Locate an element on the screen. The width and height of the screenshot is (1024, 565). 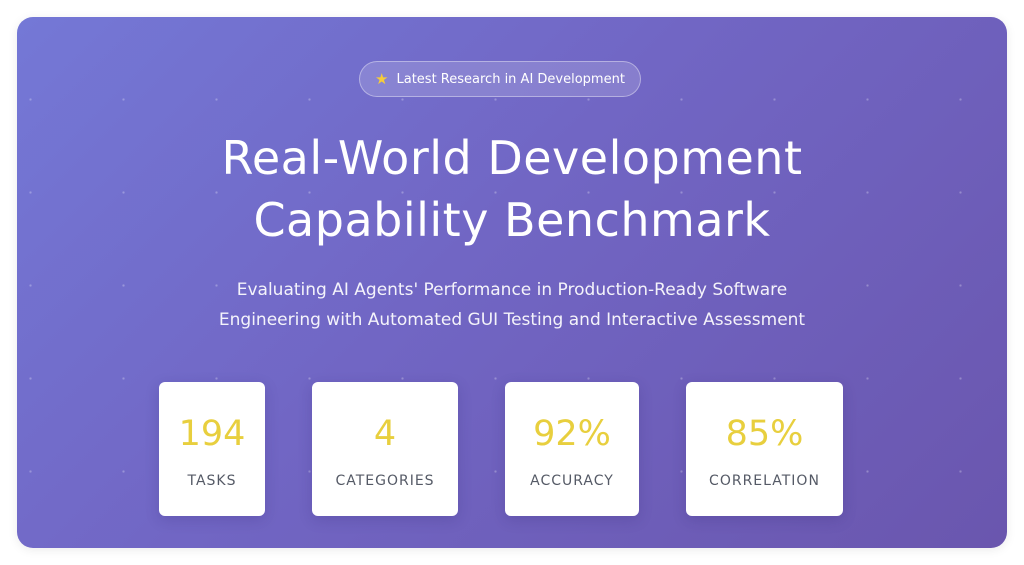
stat-card-correlation: 85% CORRELATION is located at coordinates (764, 449).